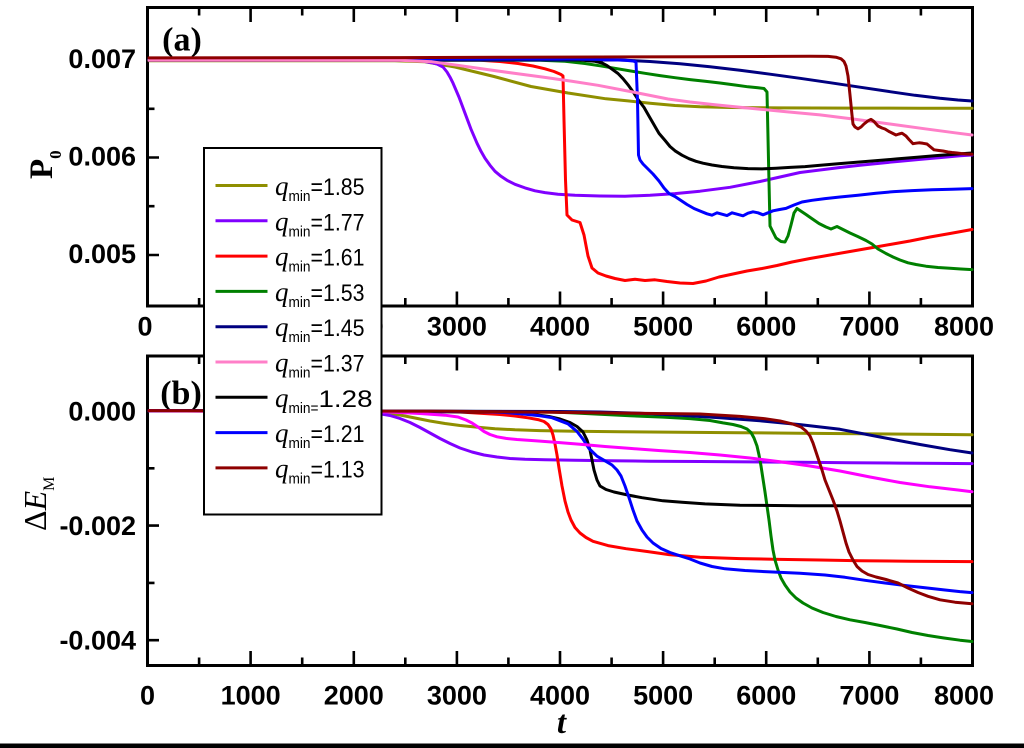  I want to click on svg-text: (a), so click(182, 40).